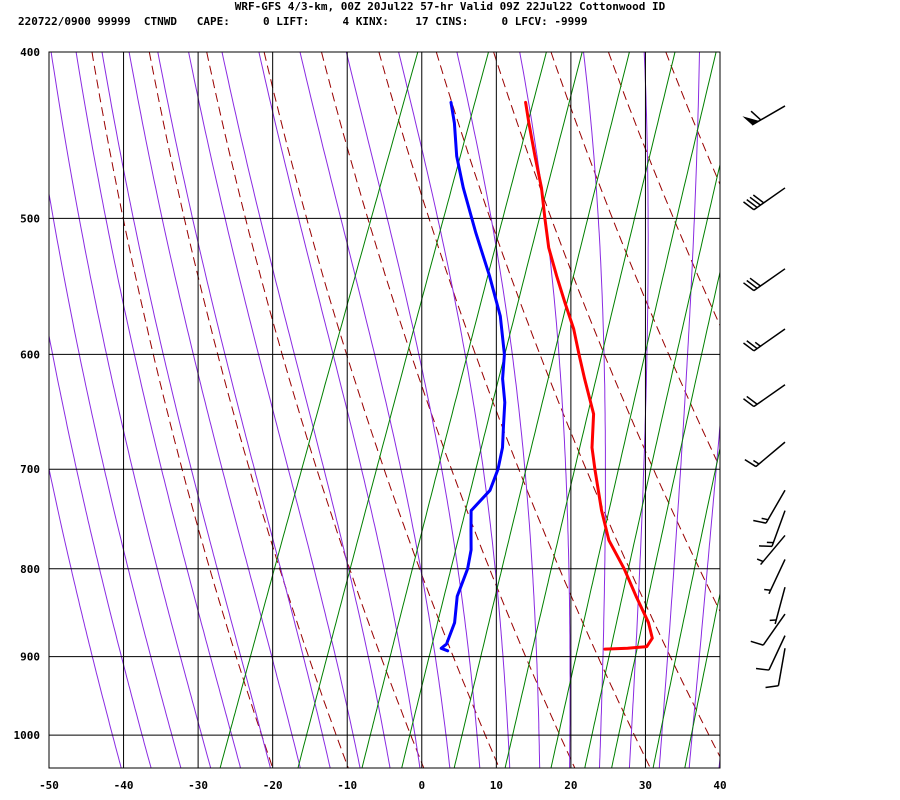 The height and width of the screenshot is (800, 900). I want to click on x-tick-label: 20, so click(570, 785).